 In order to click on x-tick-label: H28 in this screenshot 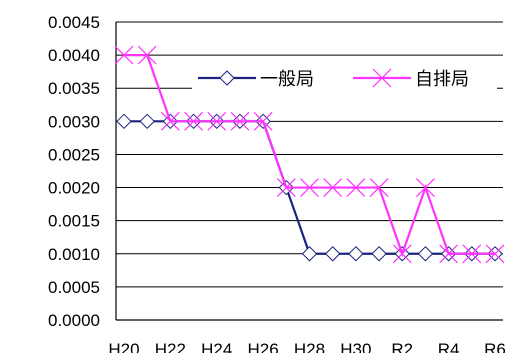, I will do `click(309, 346)`.